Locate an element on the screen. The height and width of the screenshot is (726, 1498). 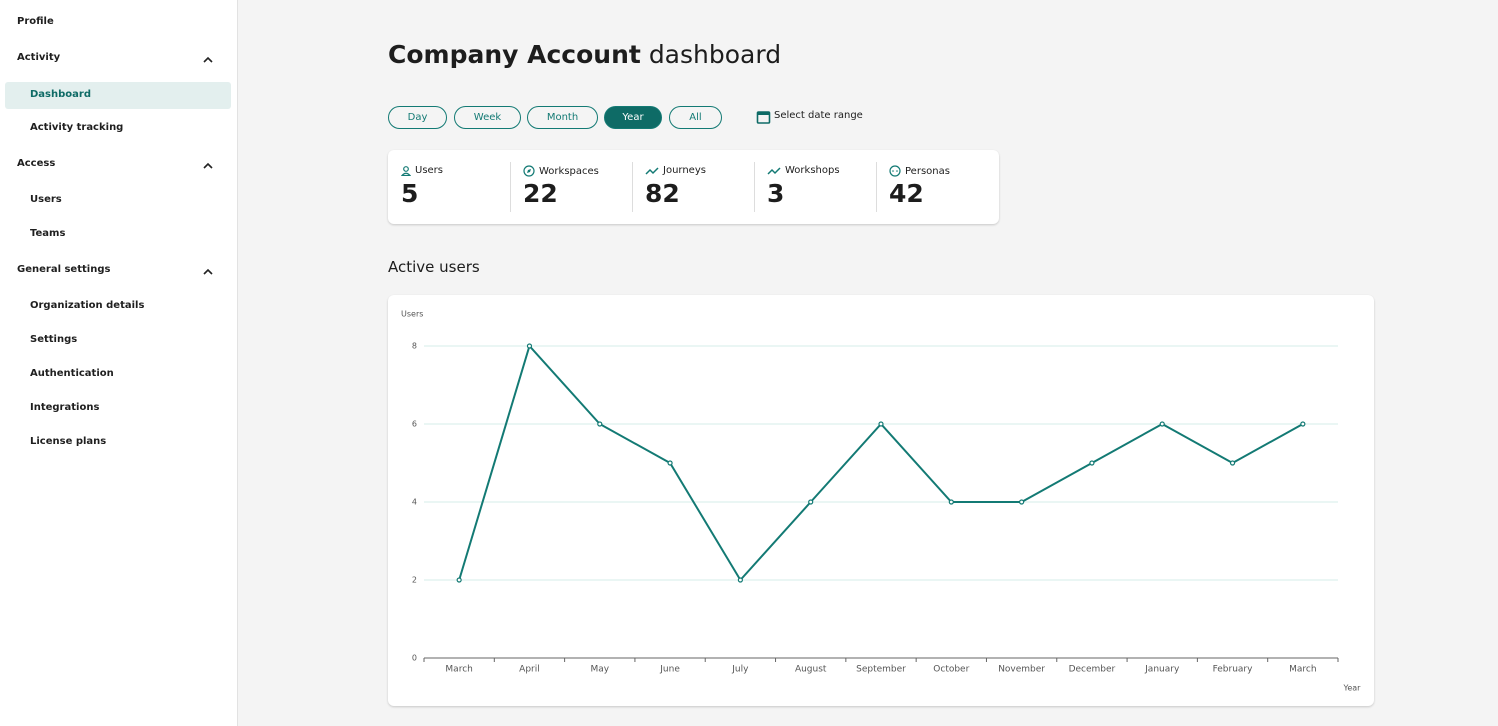
calendar-icon is located at coordinates (764, 117).